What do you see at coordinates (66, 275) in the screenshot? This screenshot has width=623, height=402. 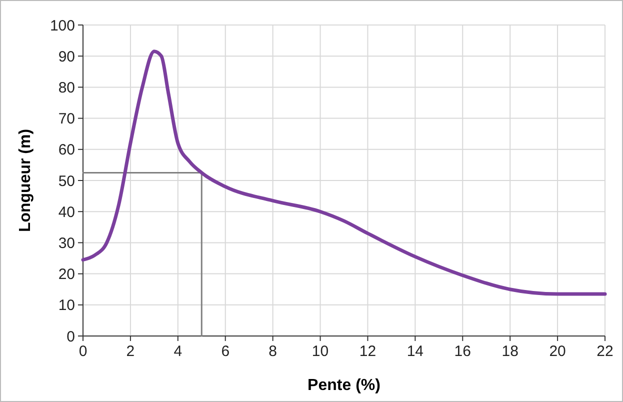 I see `y-tick-label: 20` at bounding box center [66, 275].